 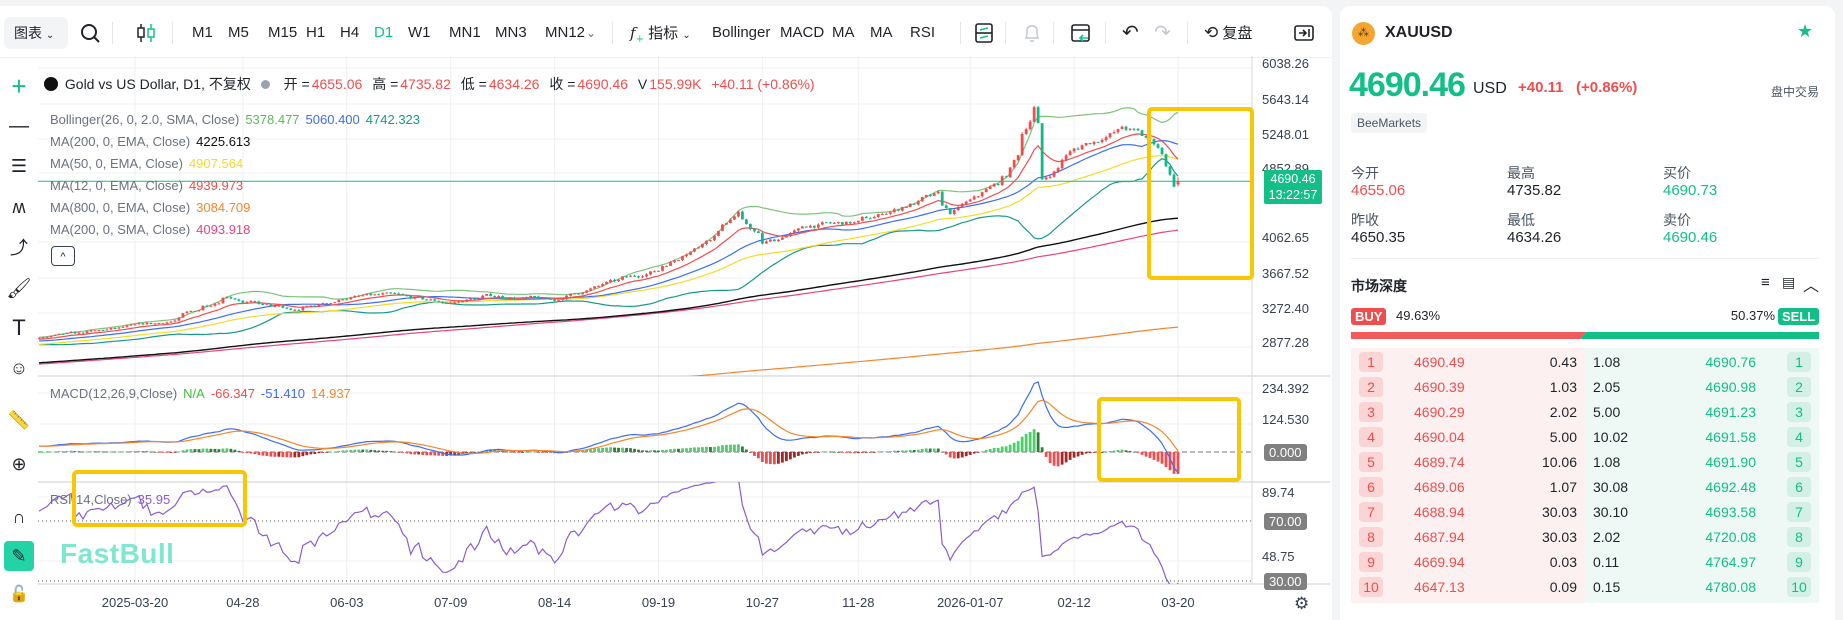 I want to click on undo-icon: ↶, so click(x=1130, y=33).